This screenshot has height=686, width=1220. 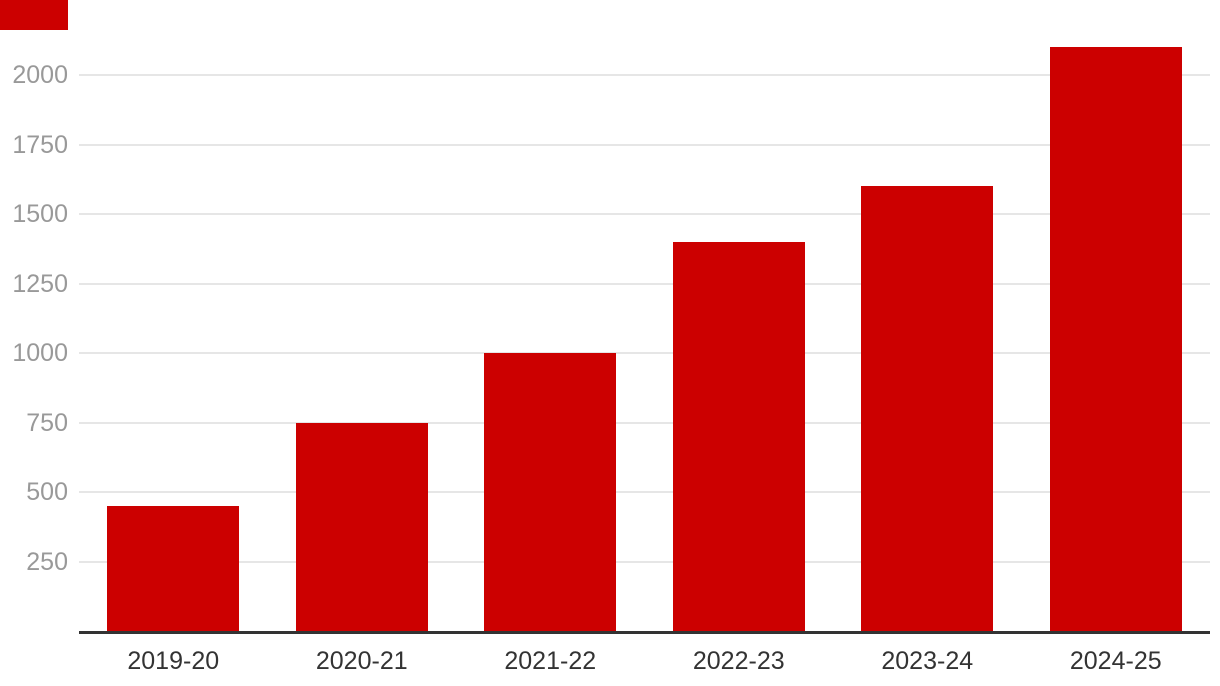 What do you see at coordinates (40, 144) in the screenshot?
I see `y-axis-tick-label: 1750` at bounding box center [40, 144].